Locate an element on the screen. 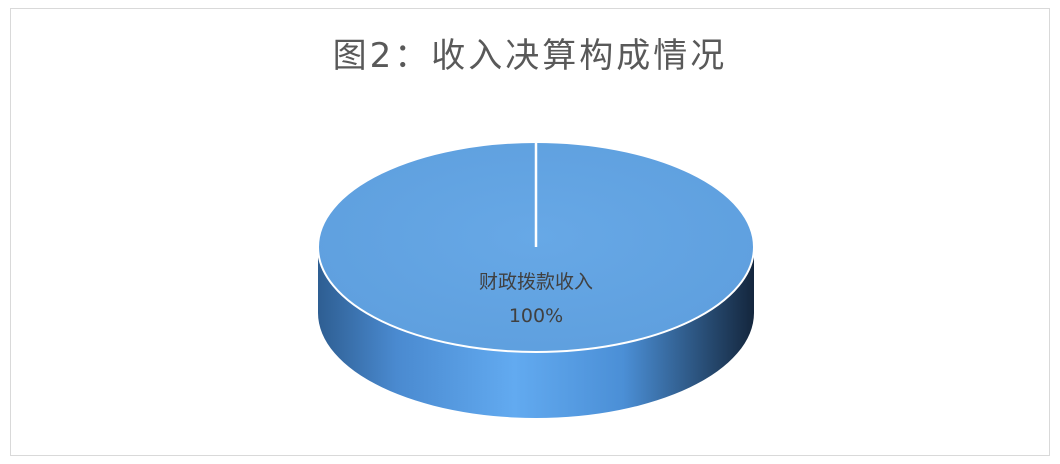 The image size is (1060, 464). data-label-percent: 100% is located at coordinates (536, 316).